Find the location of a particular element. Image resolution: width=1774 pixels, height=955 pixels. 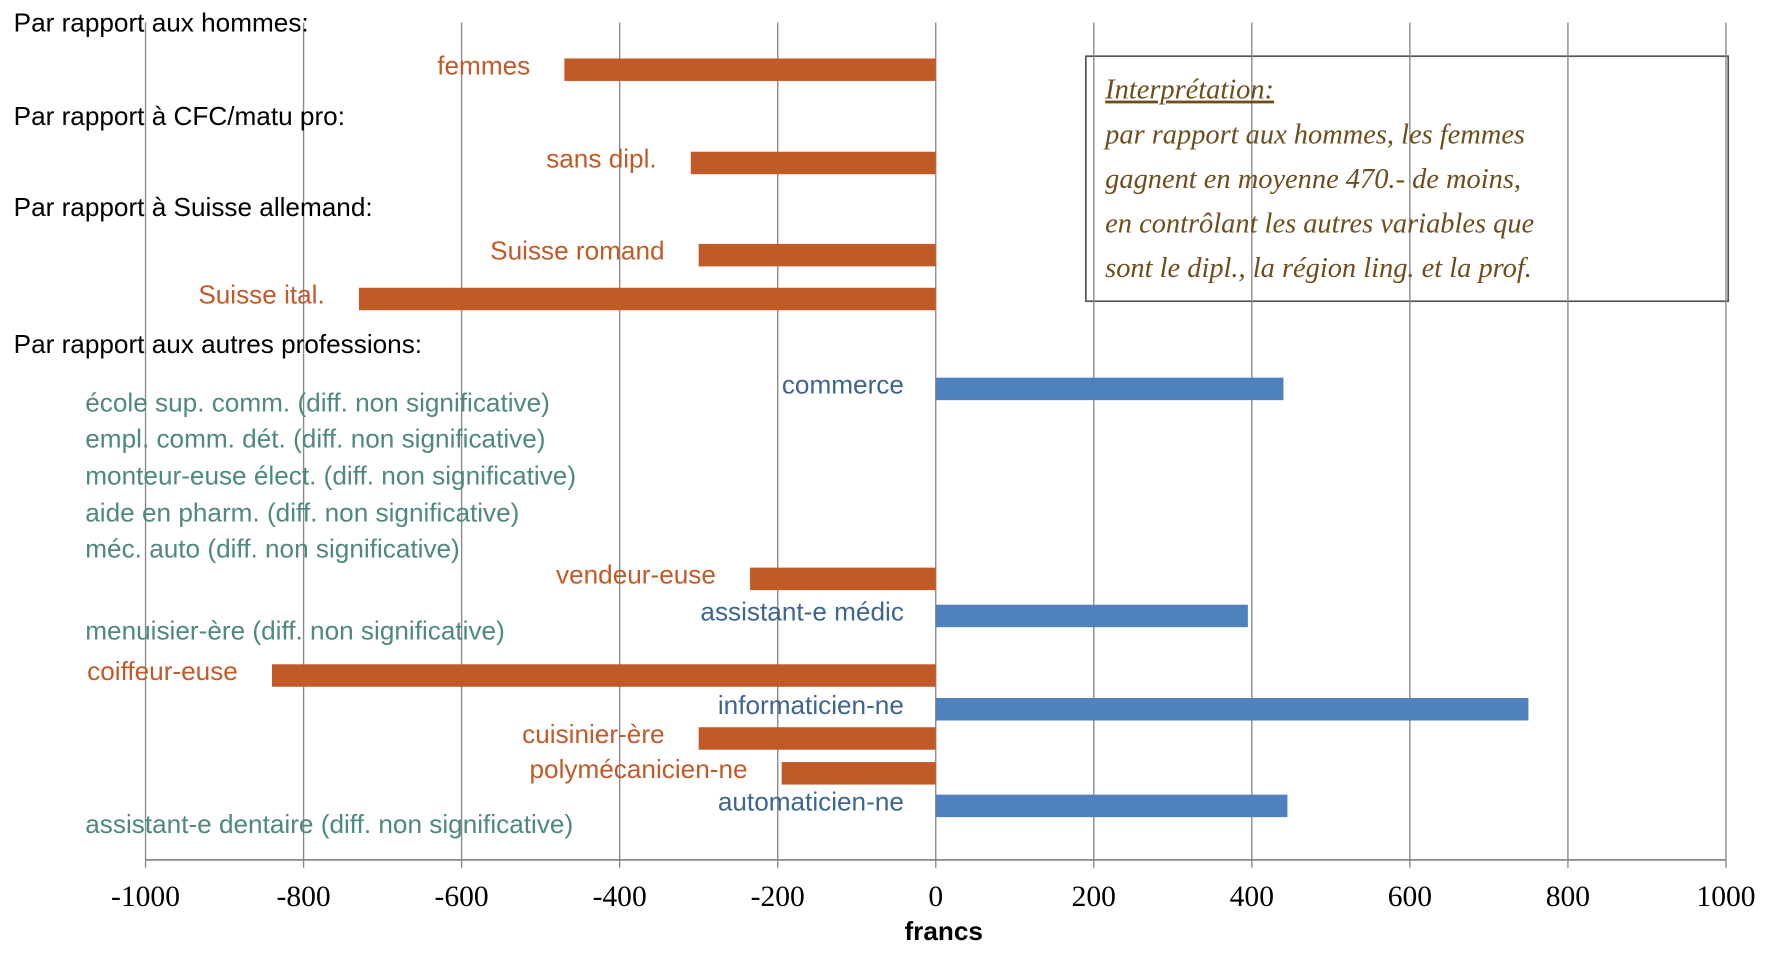

category-label: assistant-e médic is located at coordinates (801, 612).